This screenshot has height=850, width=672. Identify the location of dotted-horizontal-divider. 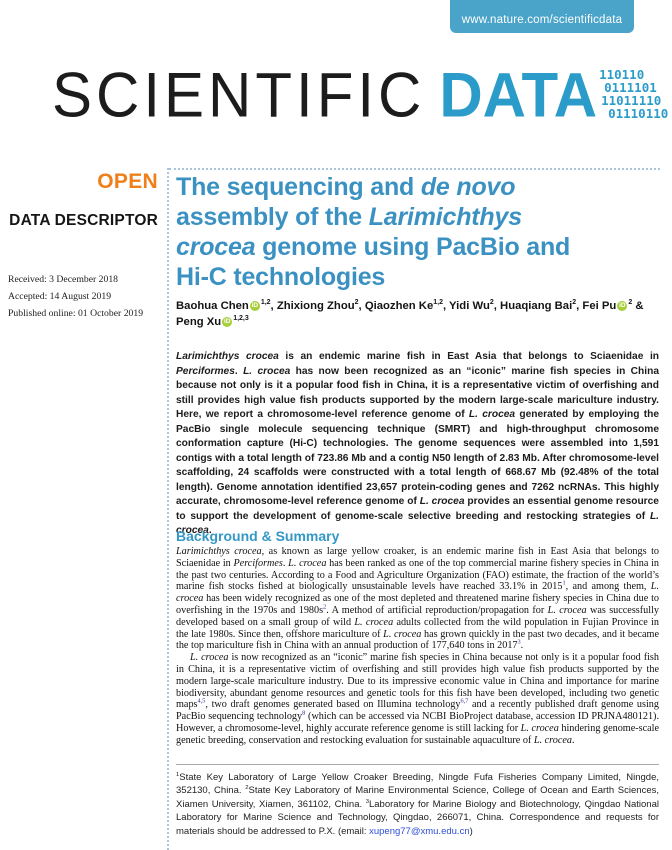
(414, 169).